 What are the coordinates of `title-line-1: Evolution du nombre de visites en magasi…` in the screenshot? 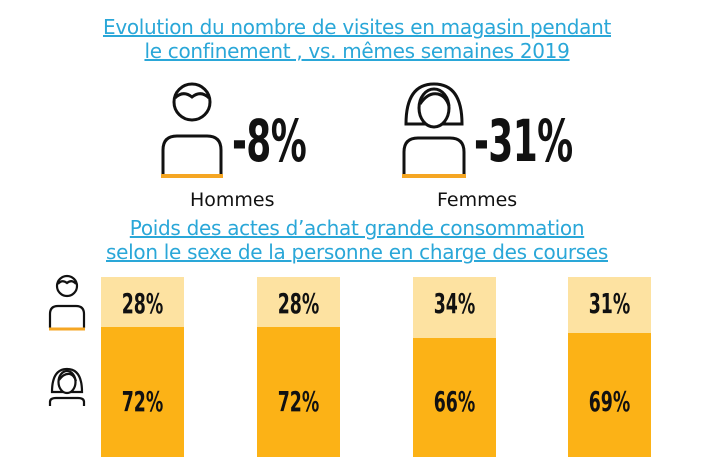 It's located at (356, 27).